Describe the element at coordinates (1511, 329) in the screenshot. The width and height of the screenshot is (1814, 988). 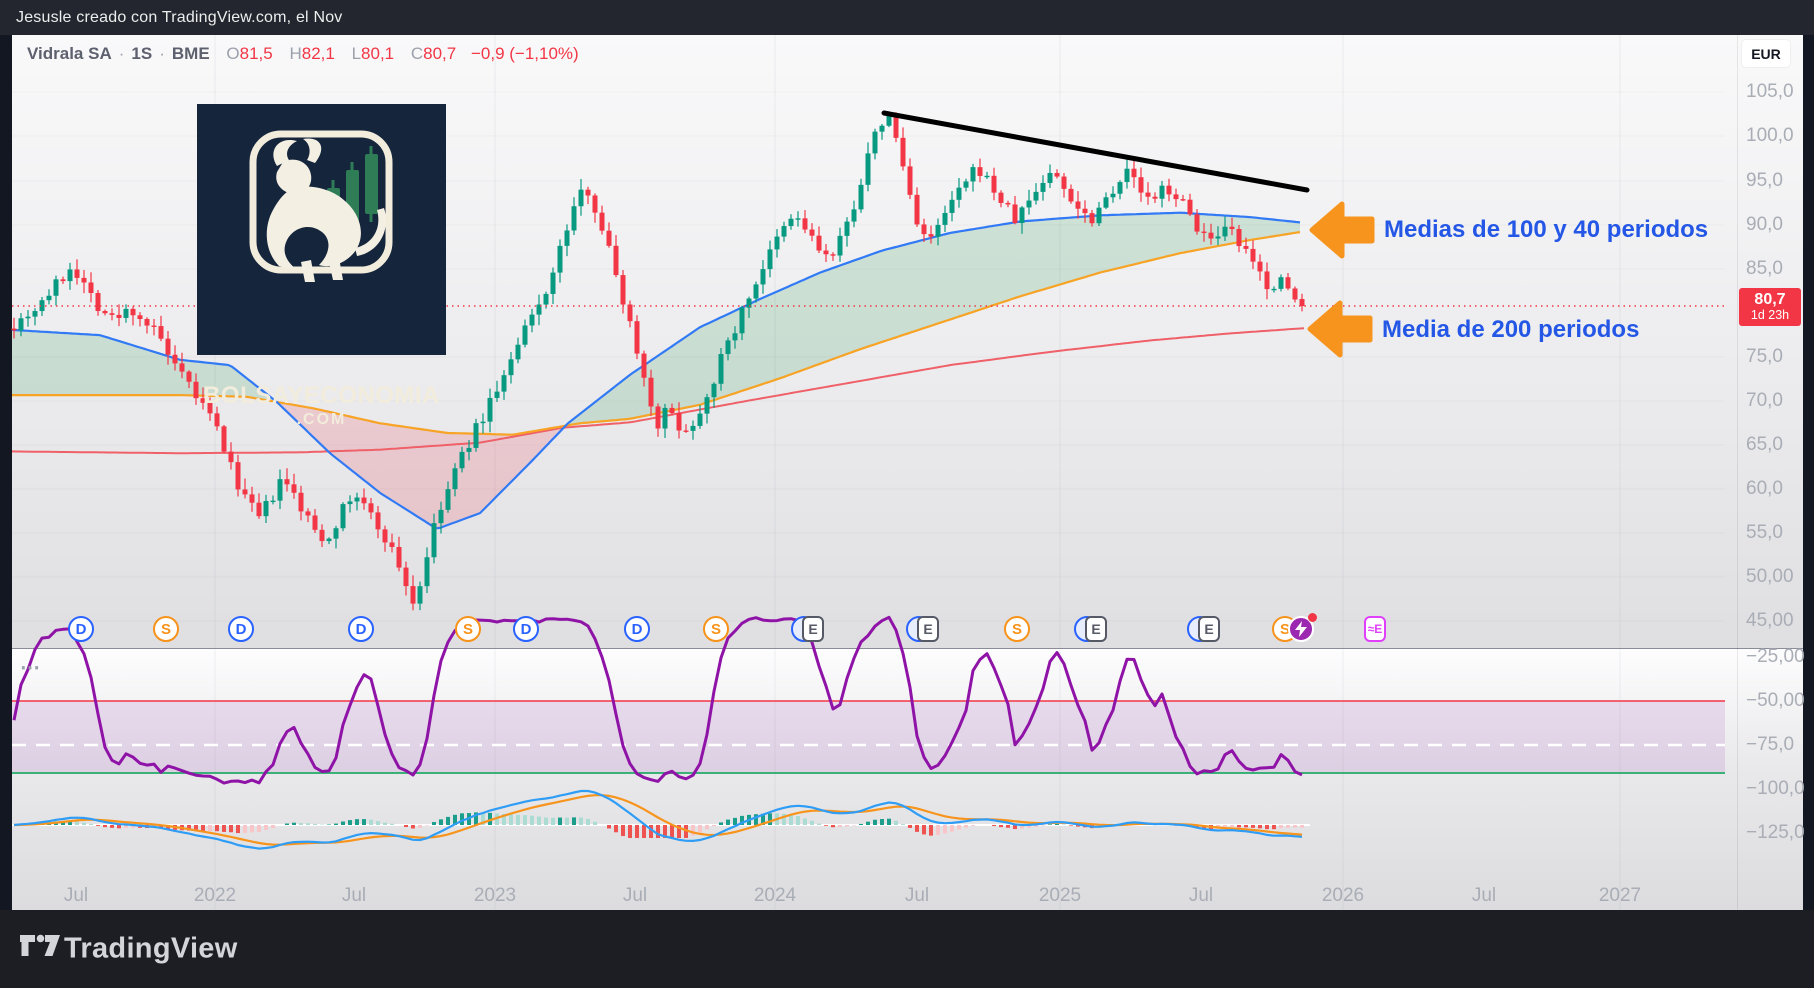
I see `annotation-ma-200: Media de 200 periodos` at that location.